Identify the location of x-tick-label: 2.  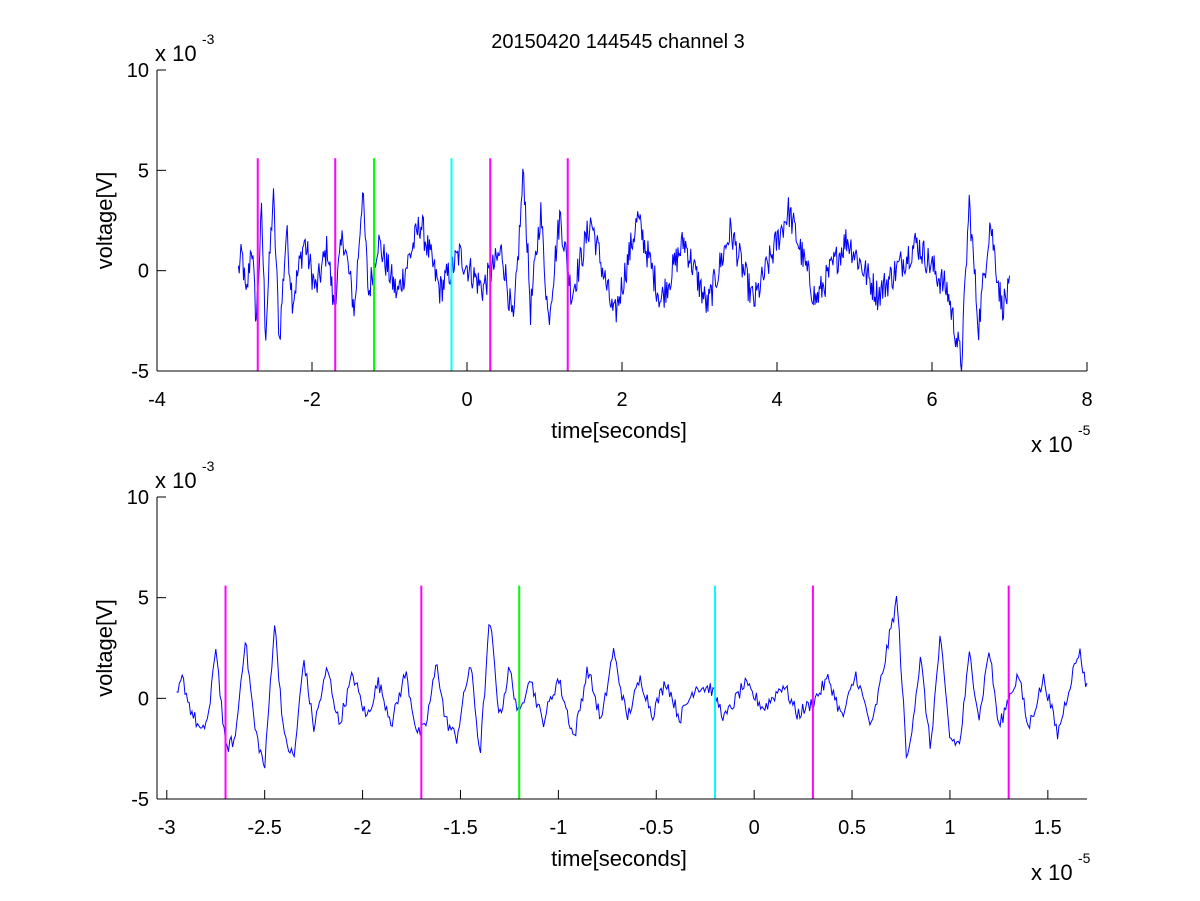
(621, 400).